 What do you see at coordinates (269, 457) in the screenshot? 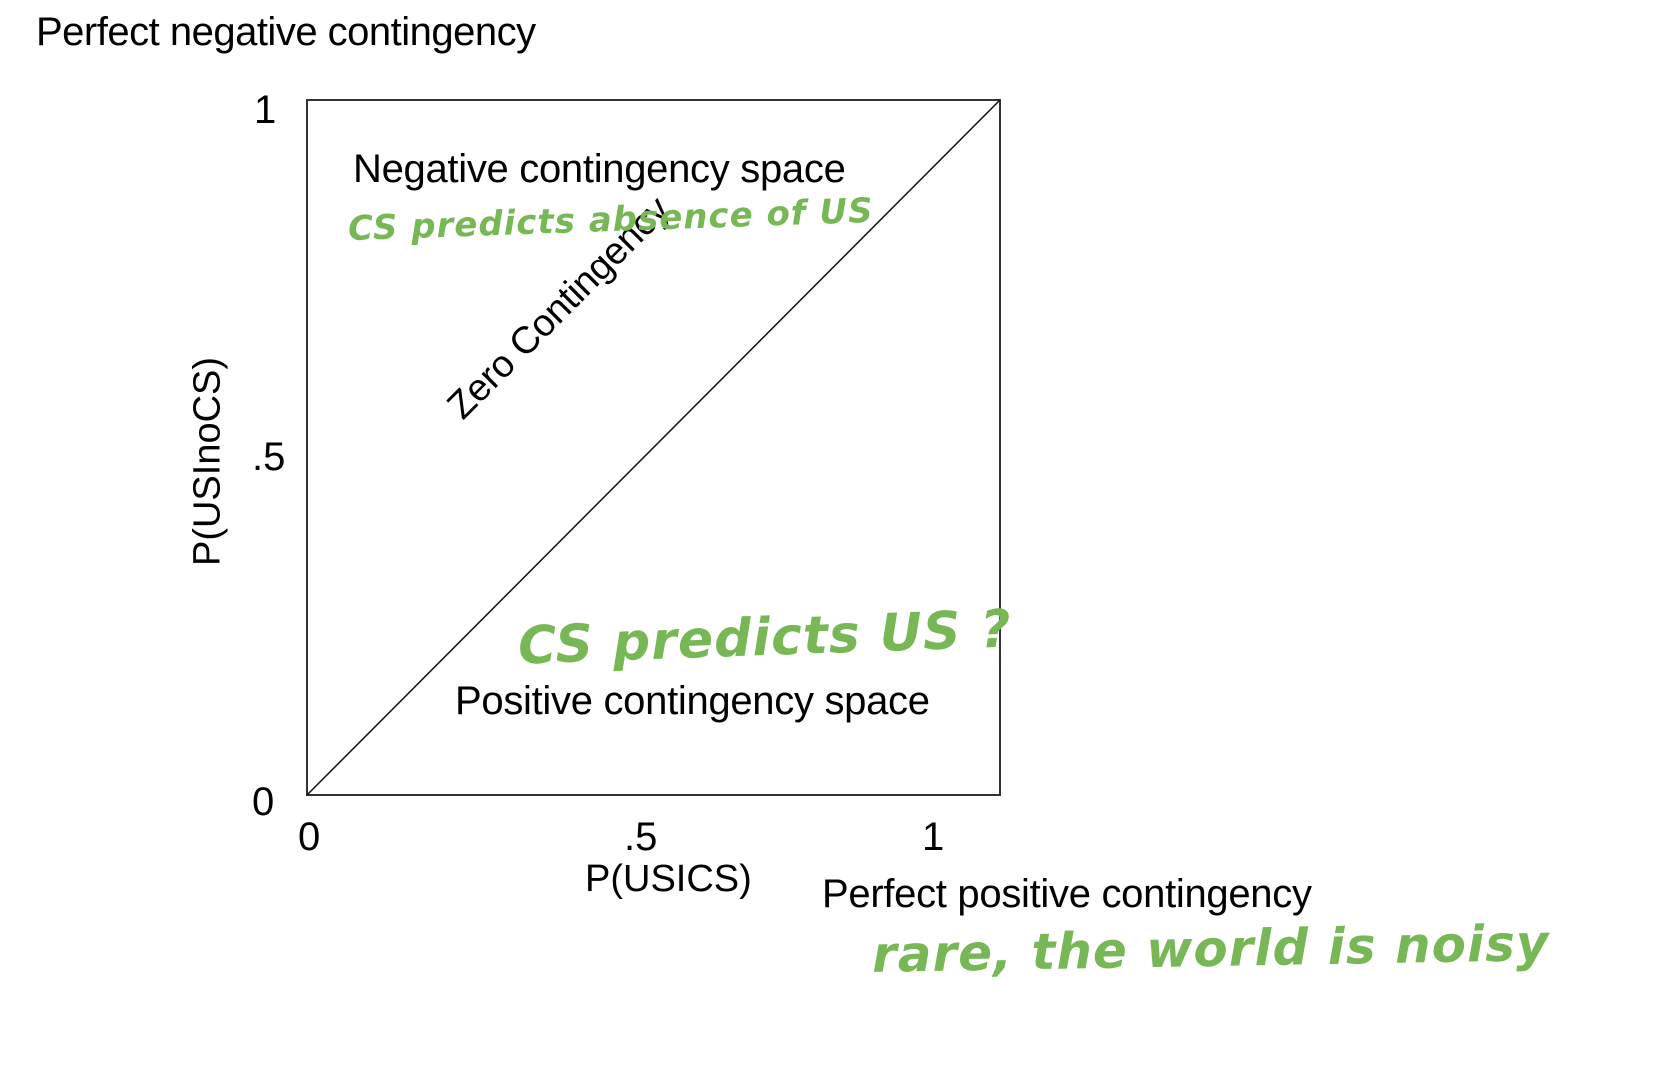
I see `y-tick-half: .5` at bounding box center [269, 457].